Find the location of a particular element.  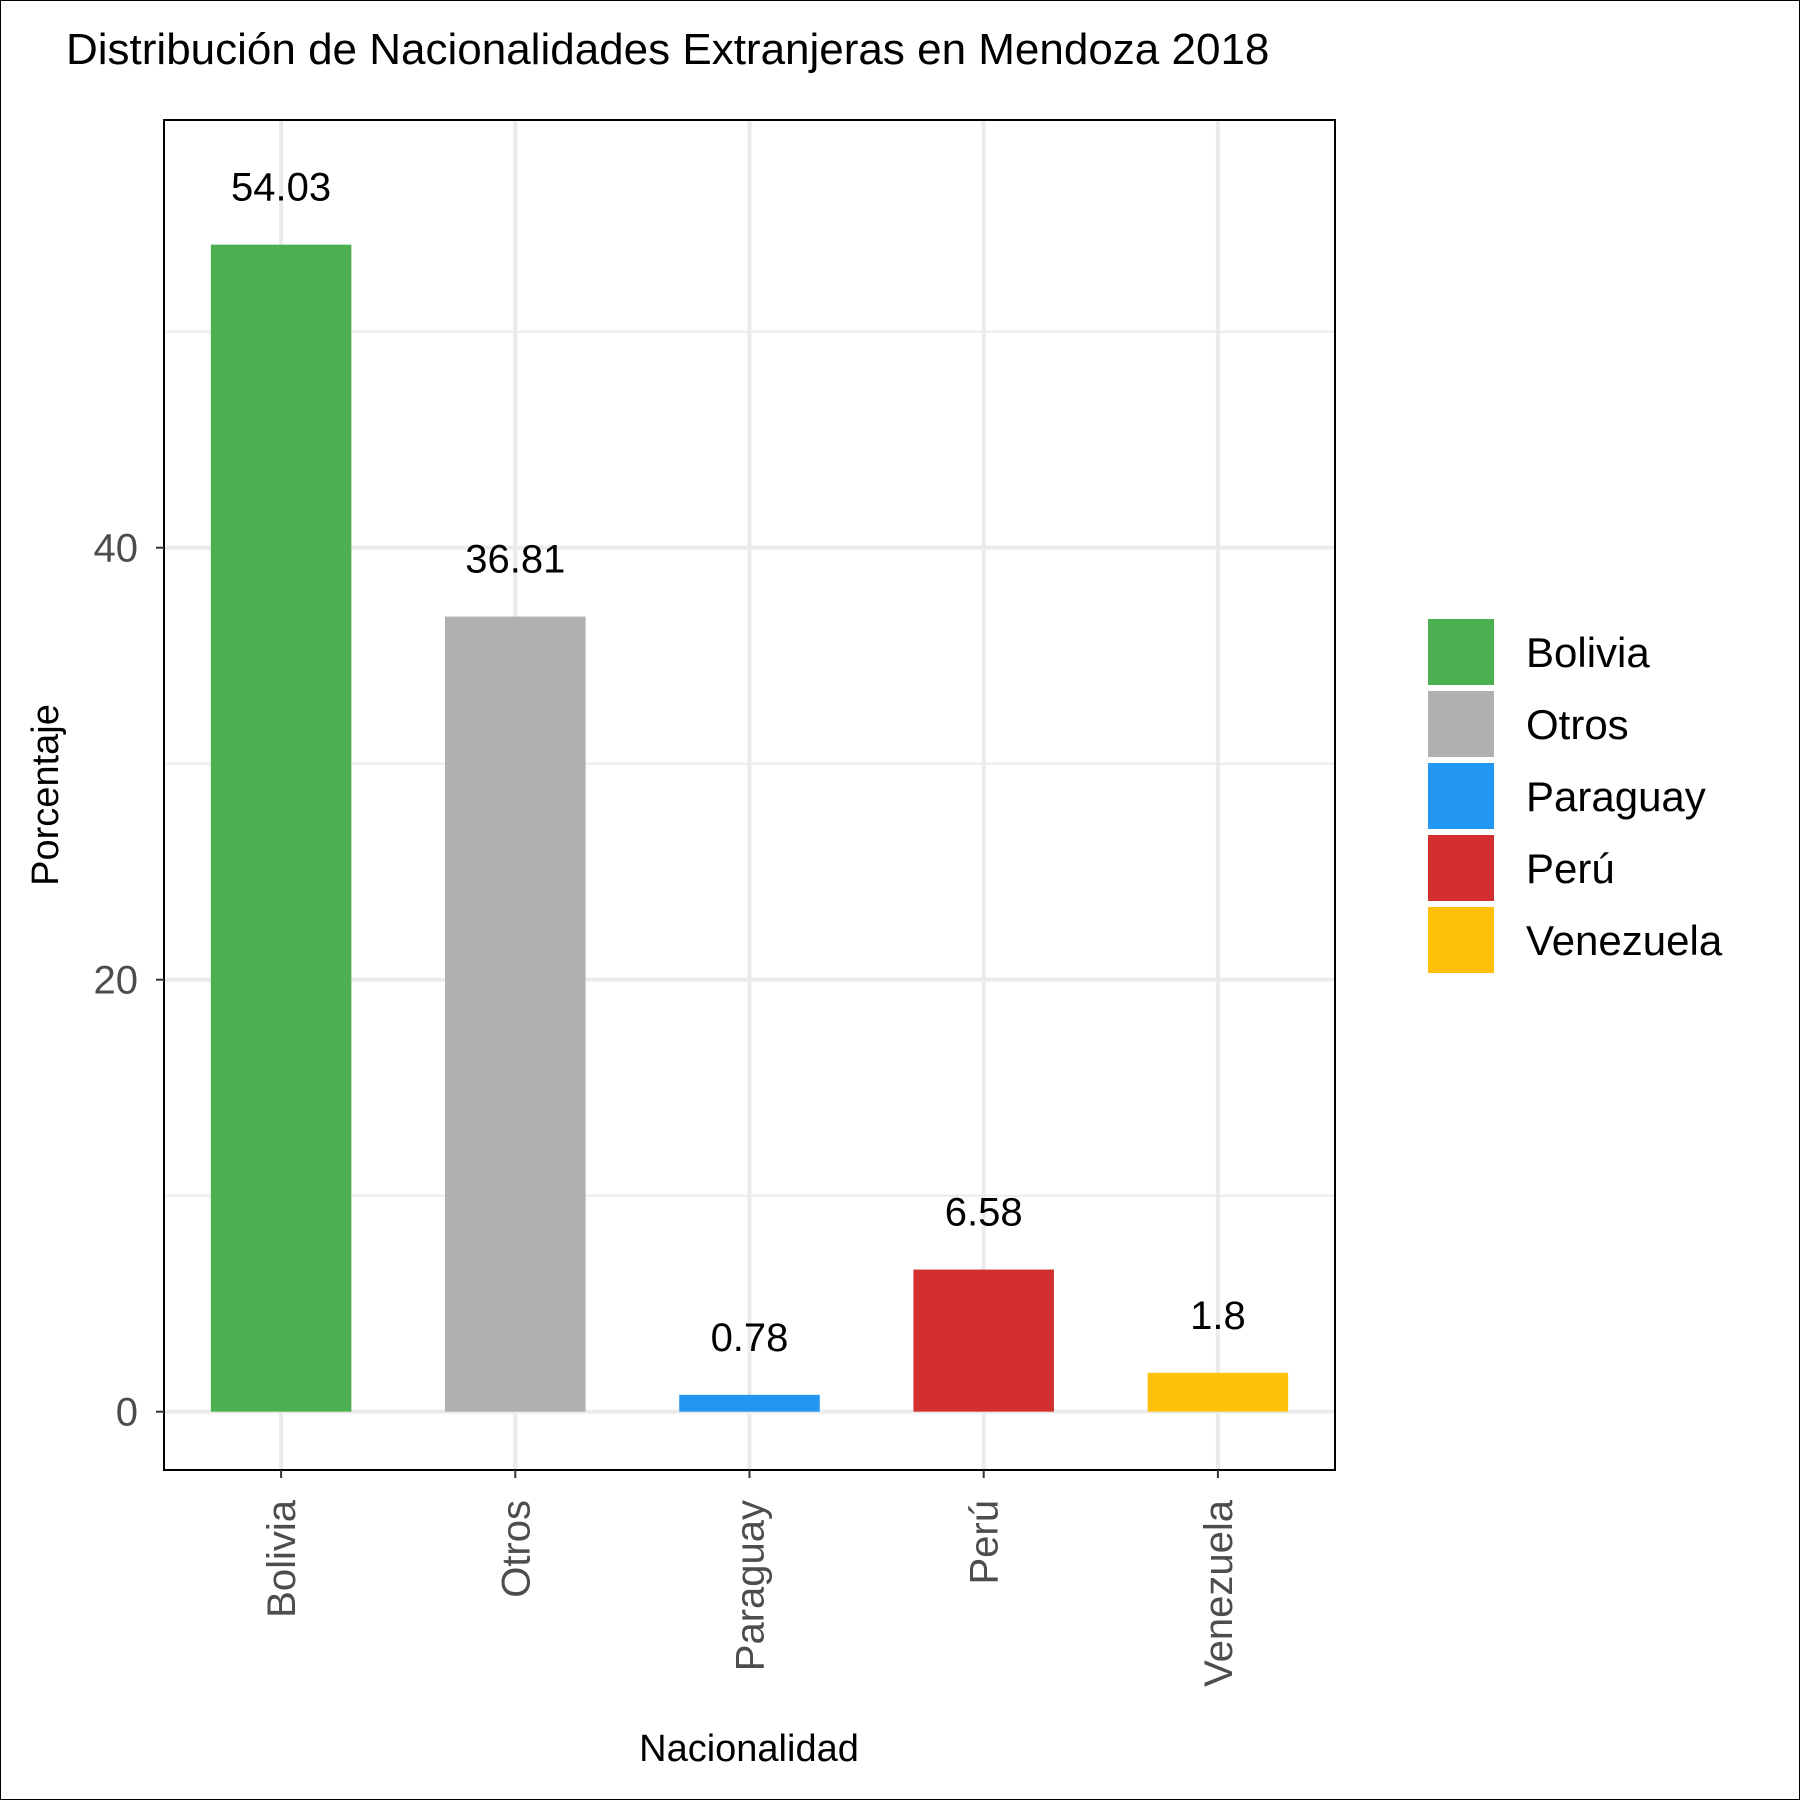

legend-label: Bolivia is located at coordinates (1588, 652).